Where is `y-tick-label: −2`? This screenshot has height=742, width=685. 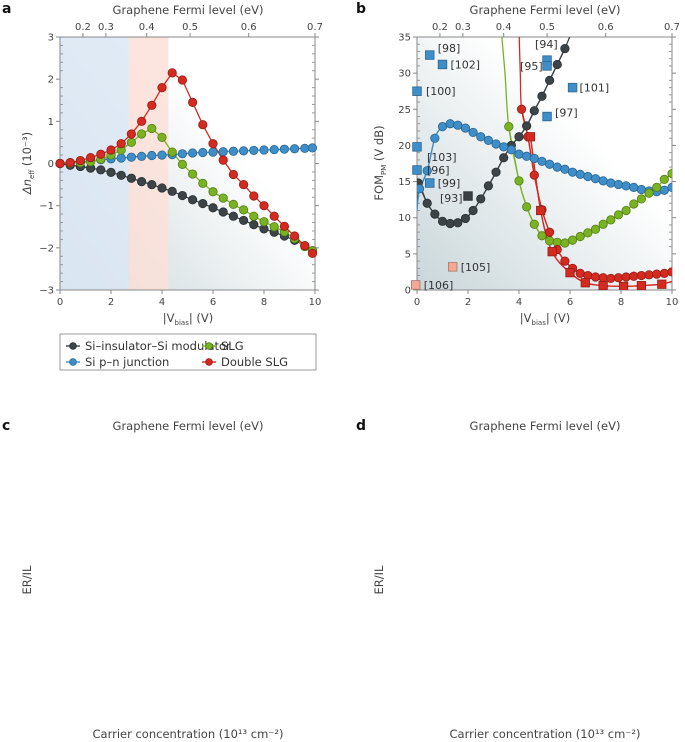
y-tick-label: −2 is located at coordinates (46, 248).